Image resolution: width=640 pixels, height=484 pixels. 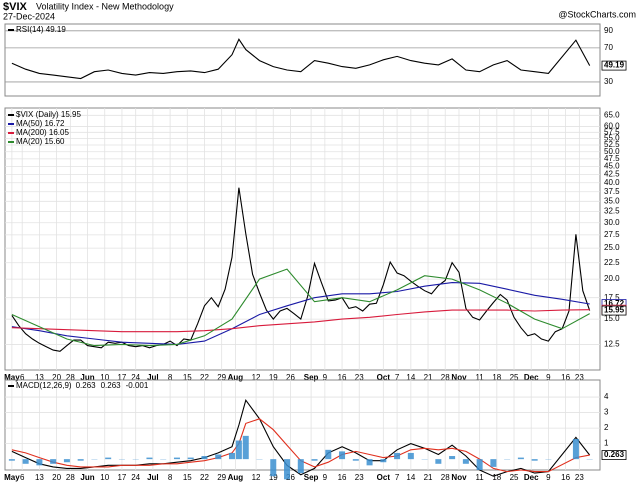 What do you see at coordinates (608, 47) in the screenshot?
I see `y-tick-label: 70` at bounding box center [608, 47].